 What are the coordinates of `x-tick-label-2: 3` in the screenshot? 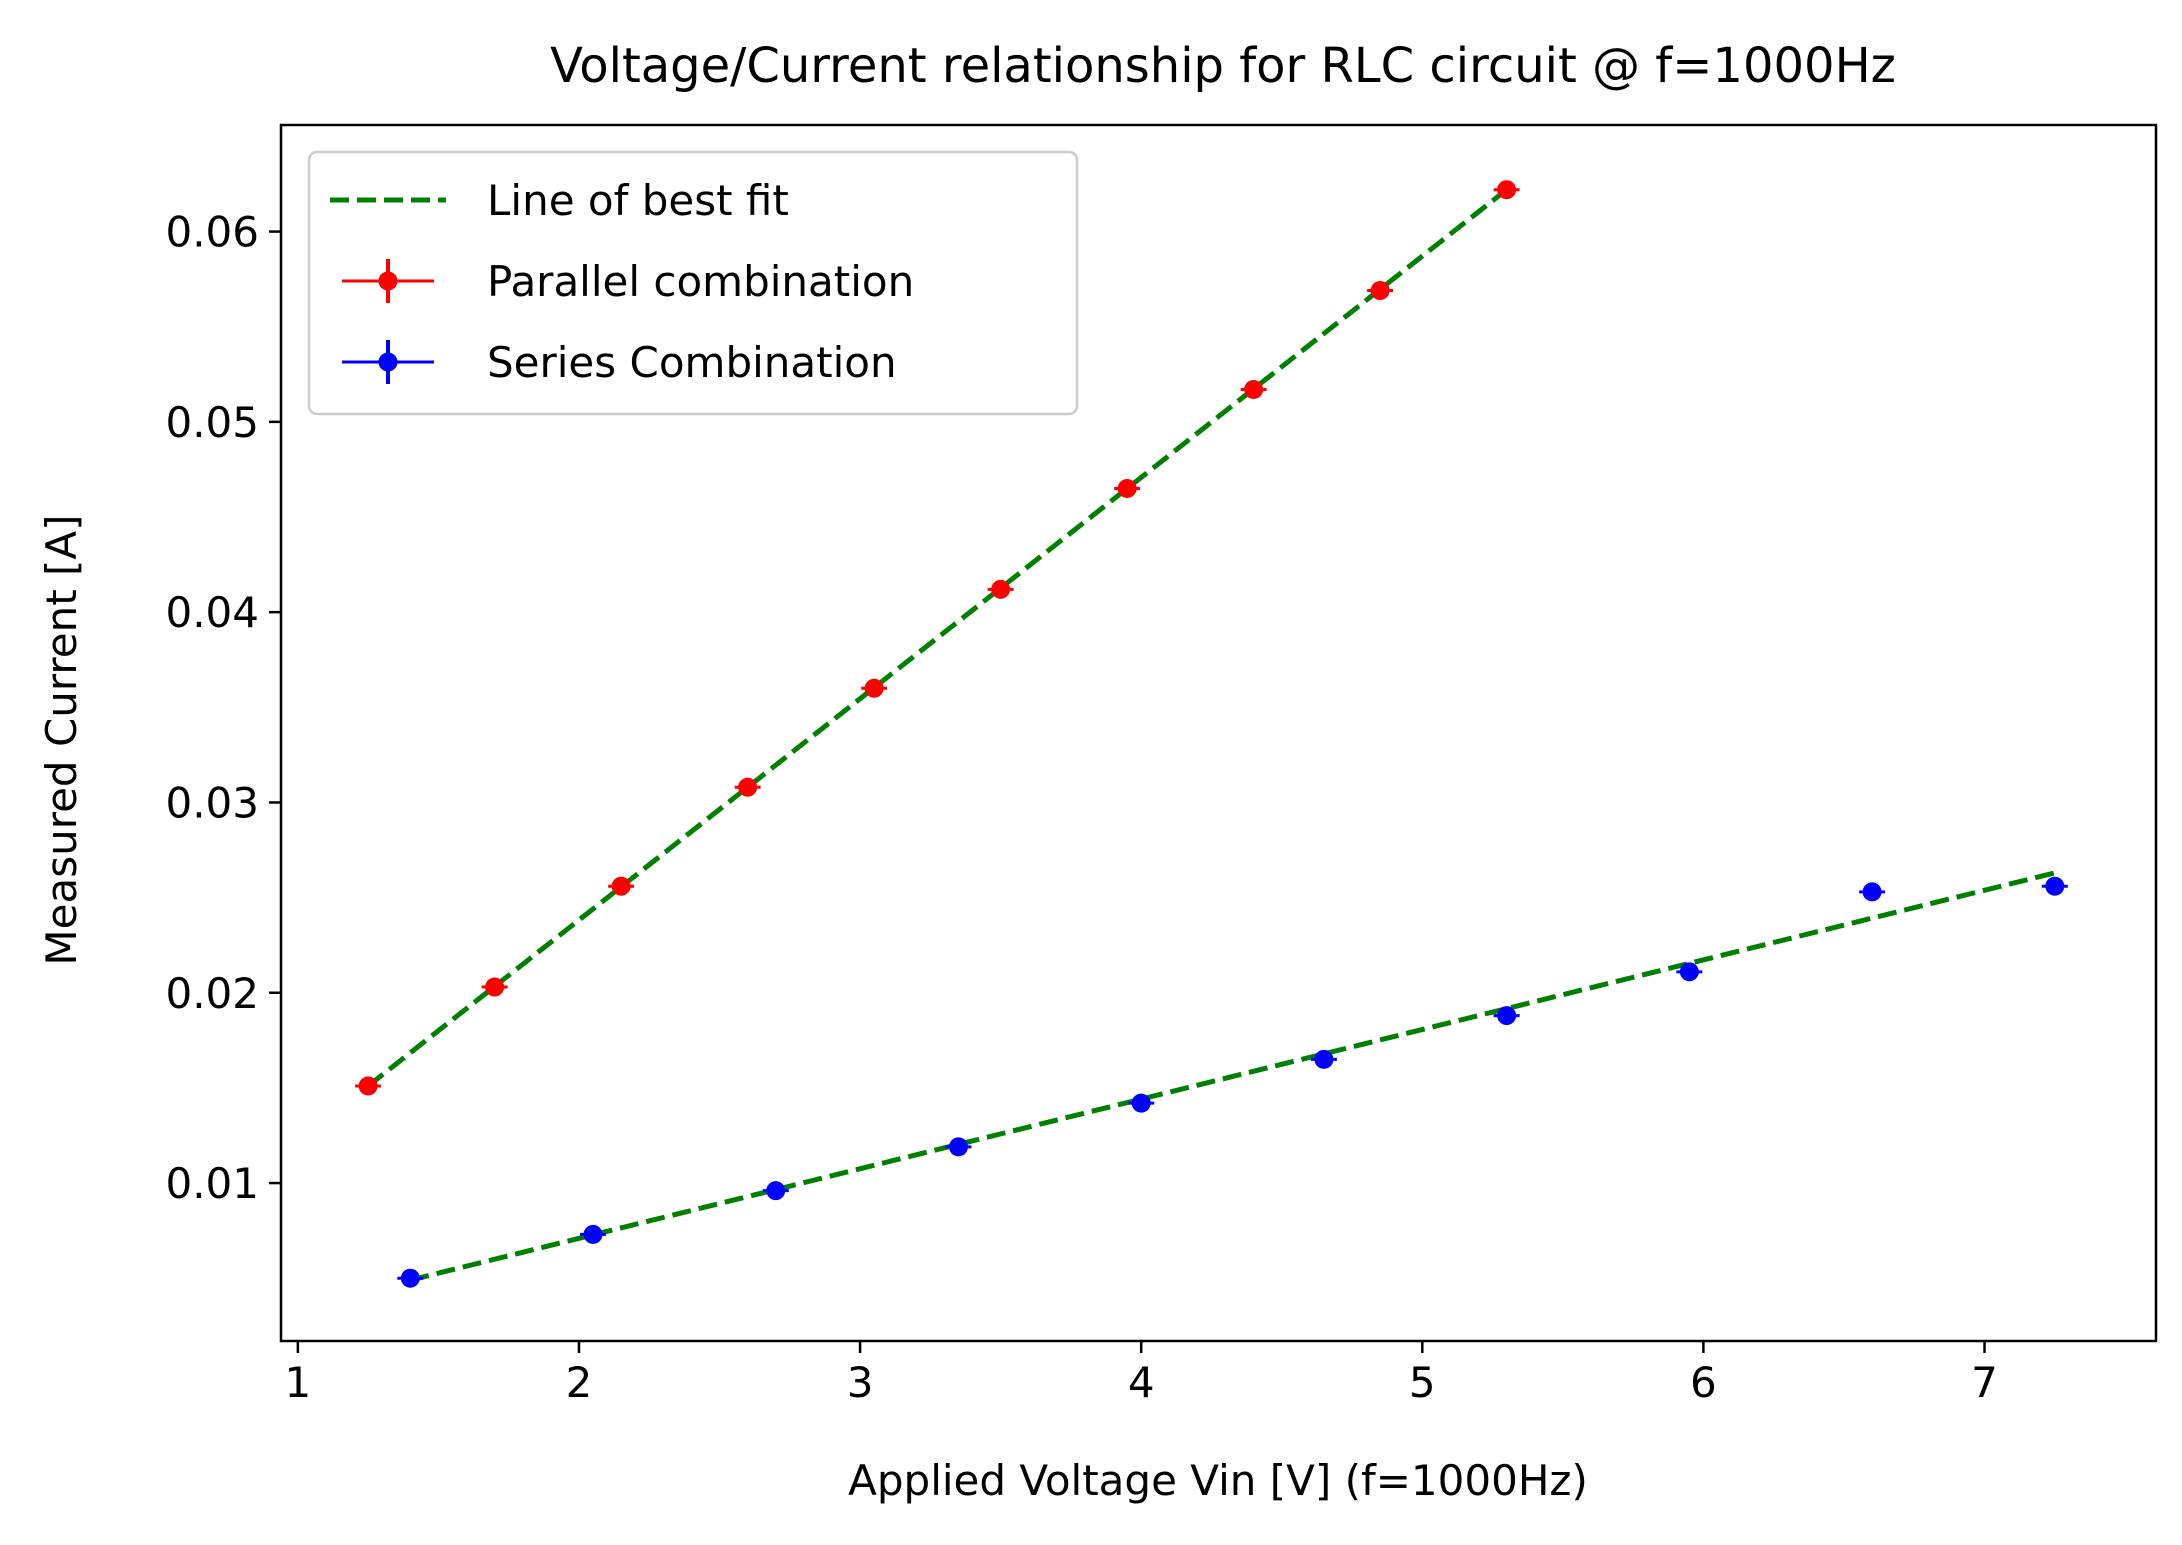 It's located at (860, 1382).